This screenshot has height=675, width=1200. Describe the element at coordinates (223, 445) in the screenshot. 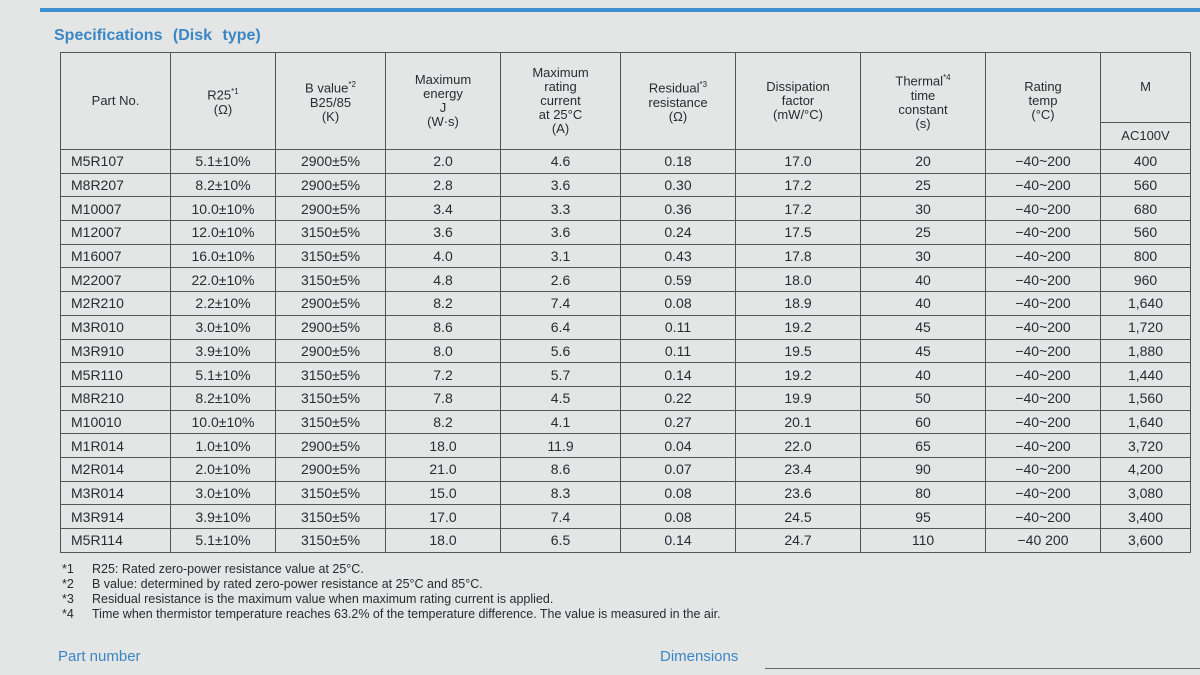

I see `table-cell: 1.0±10%` at that location.